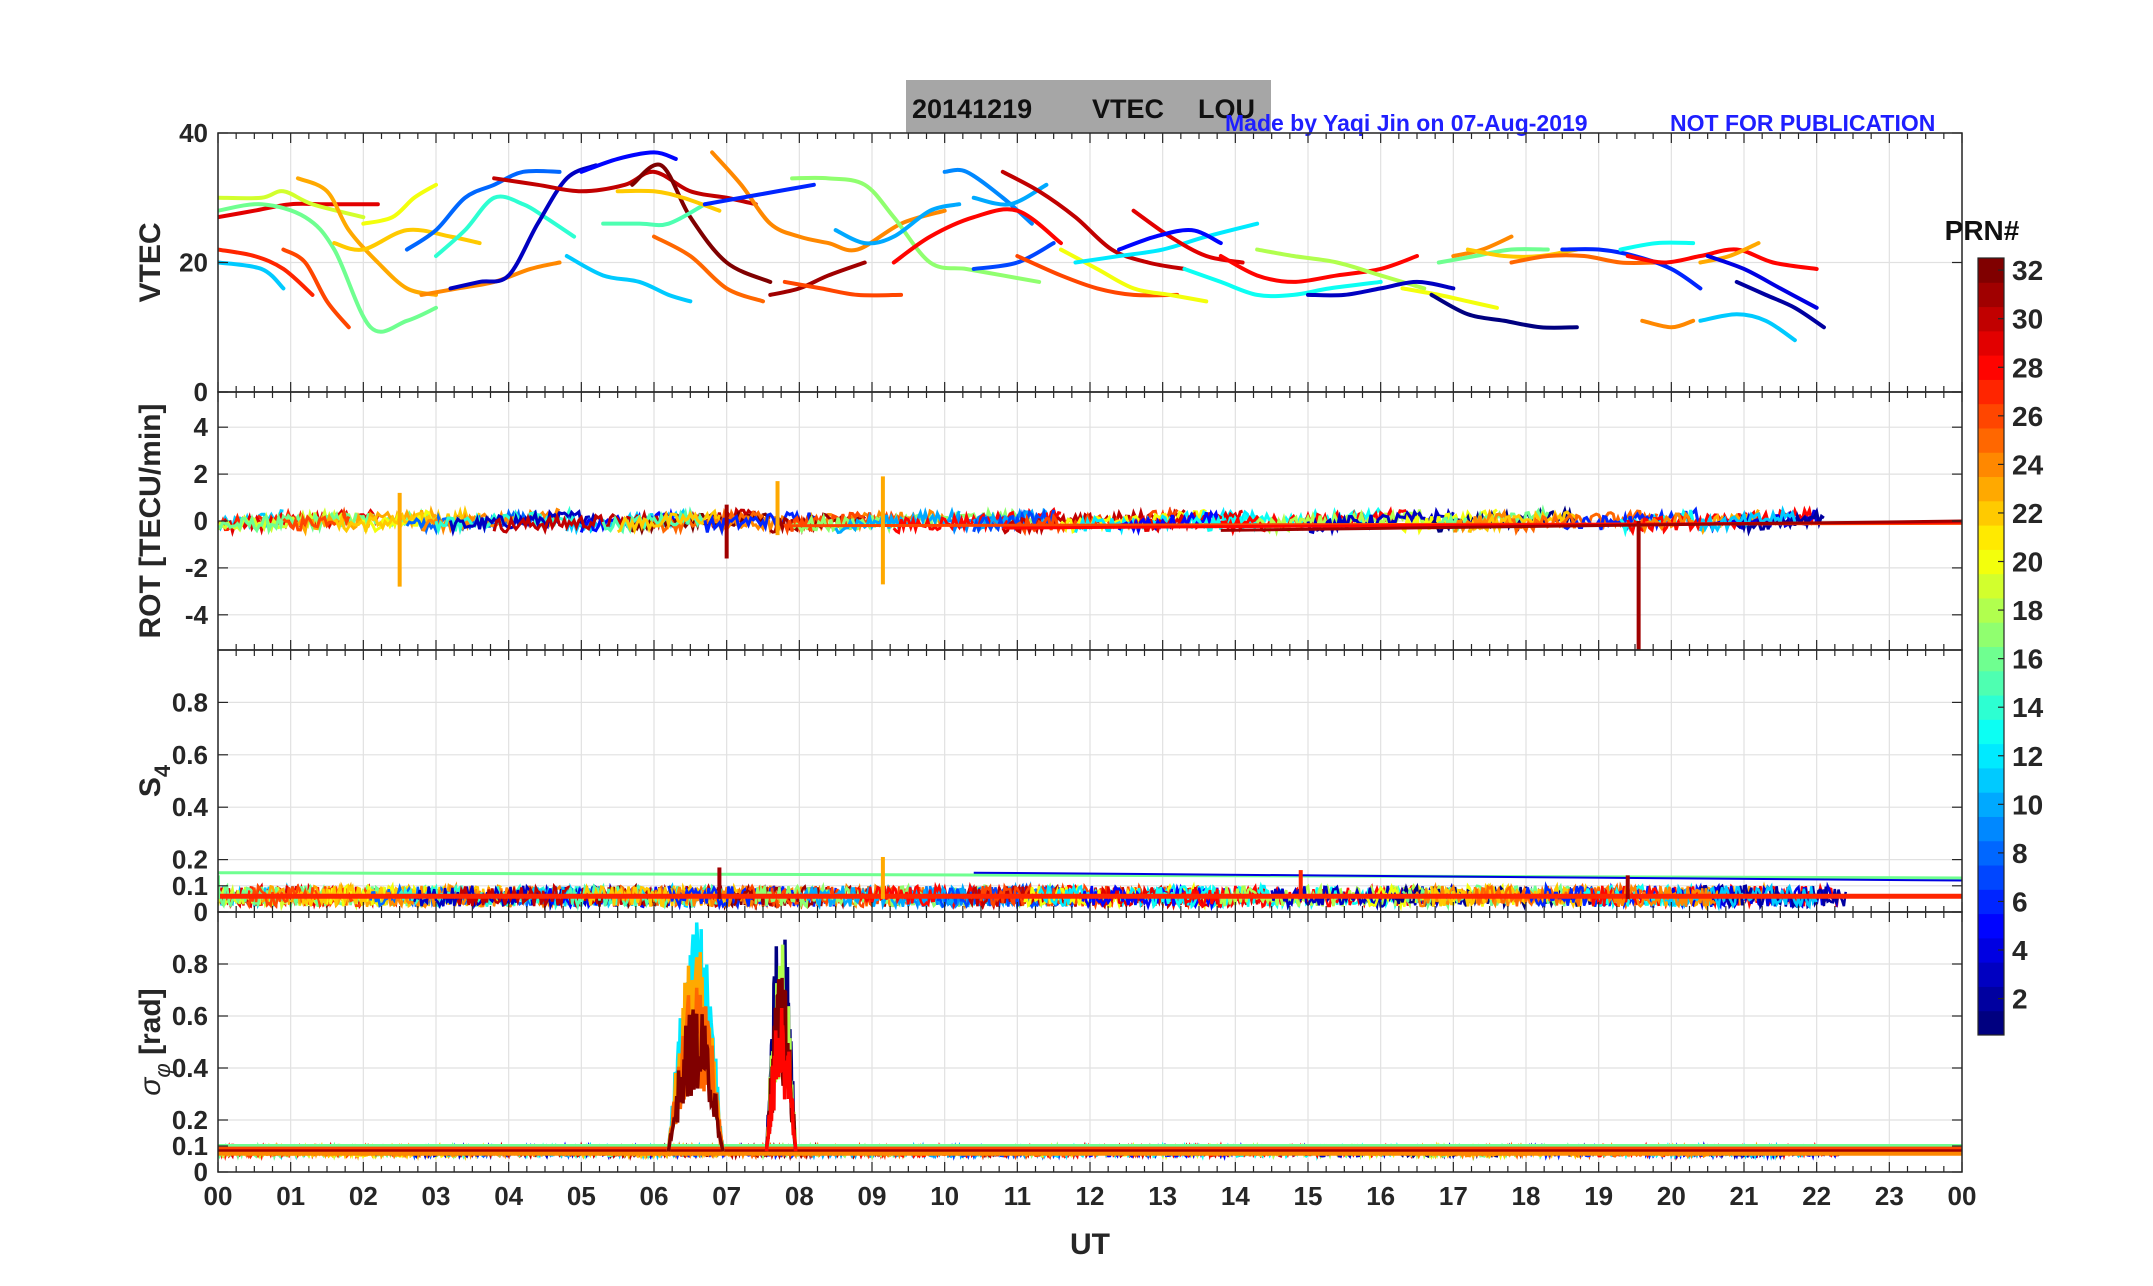 This screenshot has width=2153, height=1286. What do you see at coordinates (2027, 610) in the screenshot?
I see `colorbar-tick-18: 18` at bounding box center [2027, 610].